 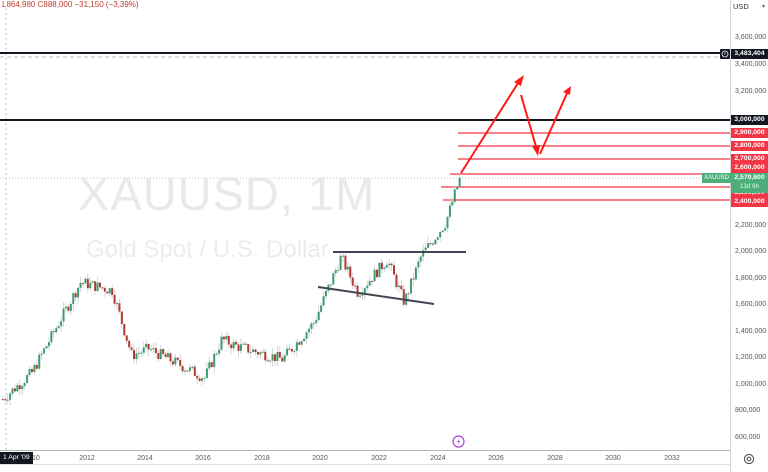 What do you see at coordinates (751, 357) in the screenshot?
I see `price-axis-label: 1,200,000` at bounding box center [751, 357].